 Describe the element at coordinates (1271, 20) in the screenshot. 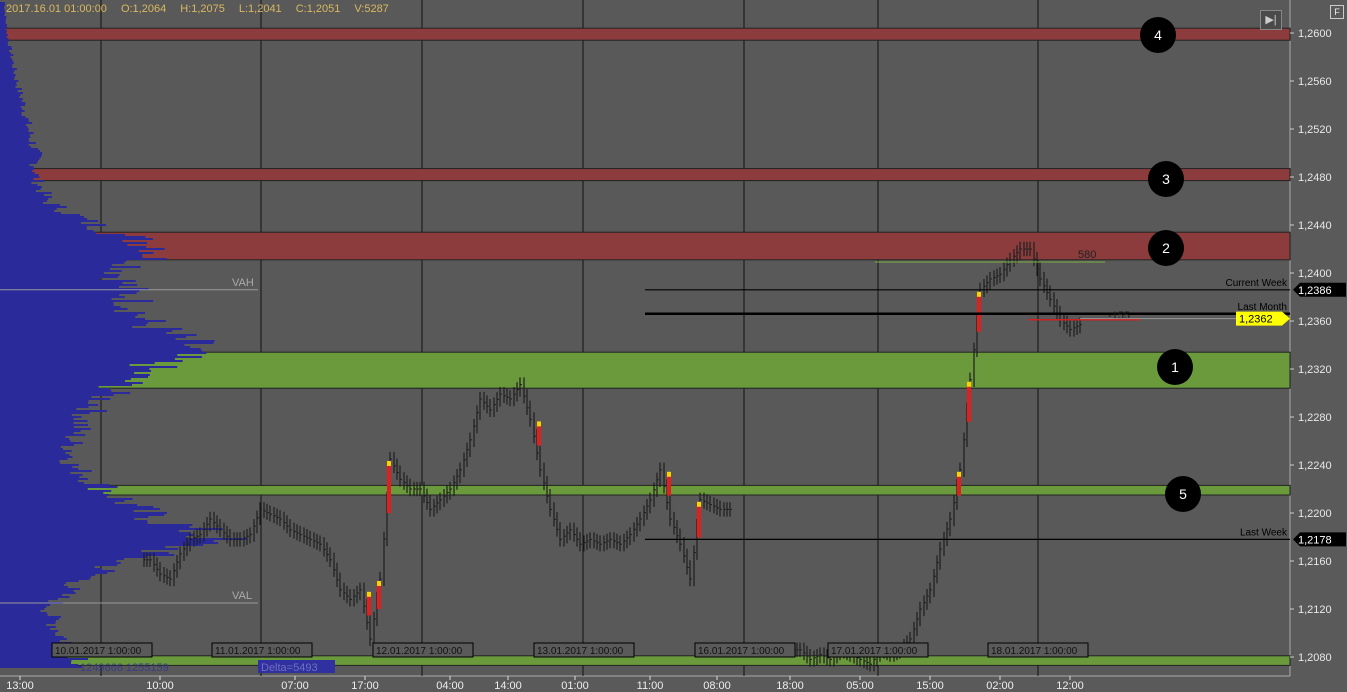

I see `scroll-to-end-button: ▶|` at that location.